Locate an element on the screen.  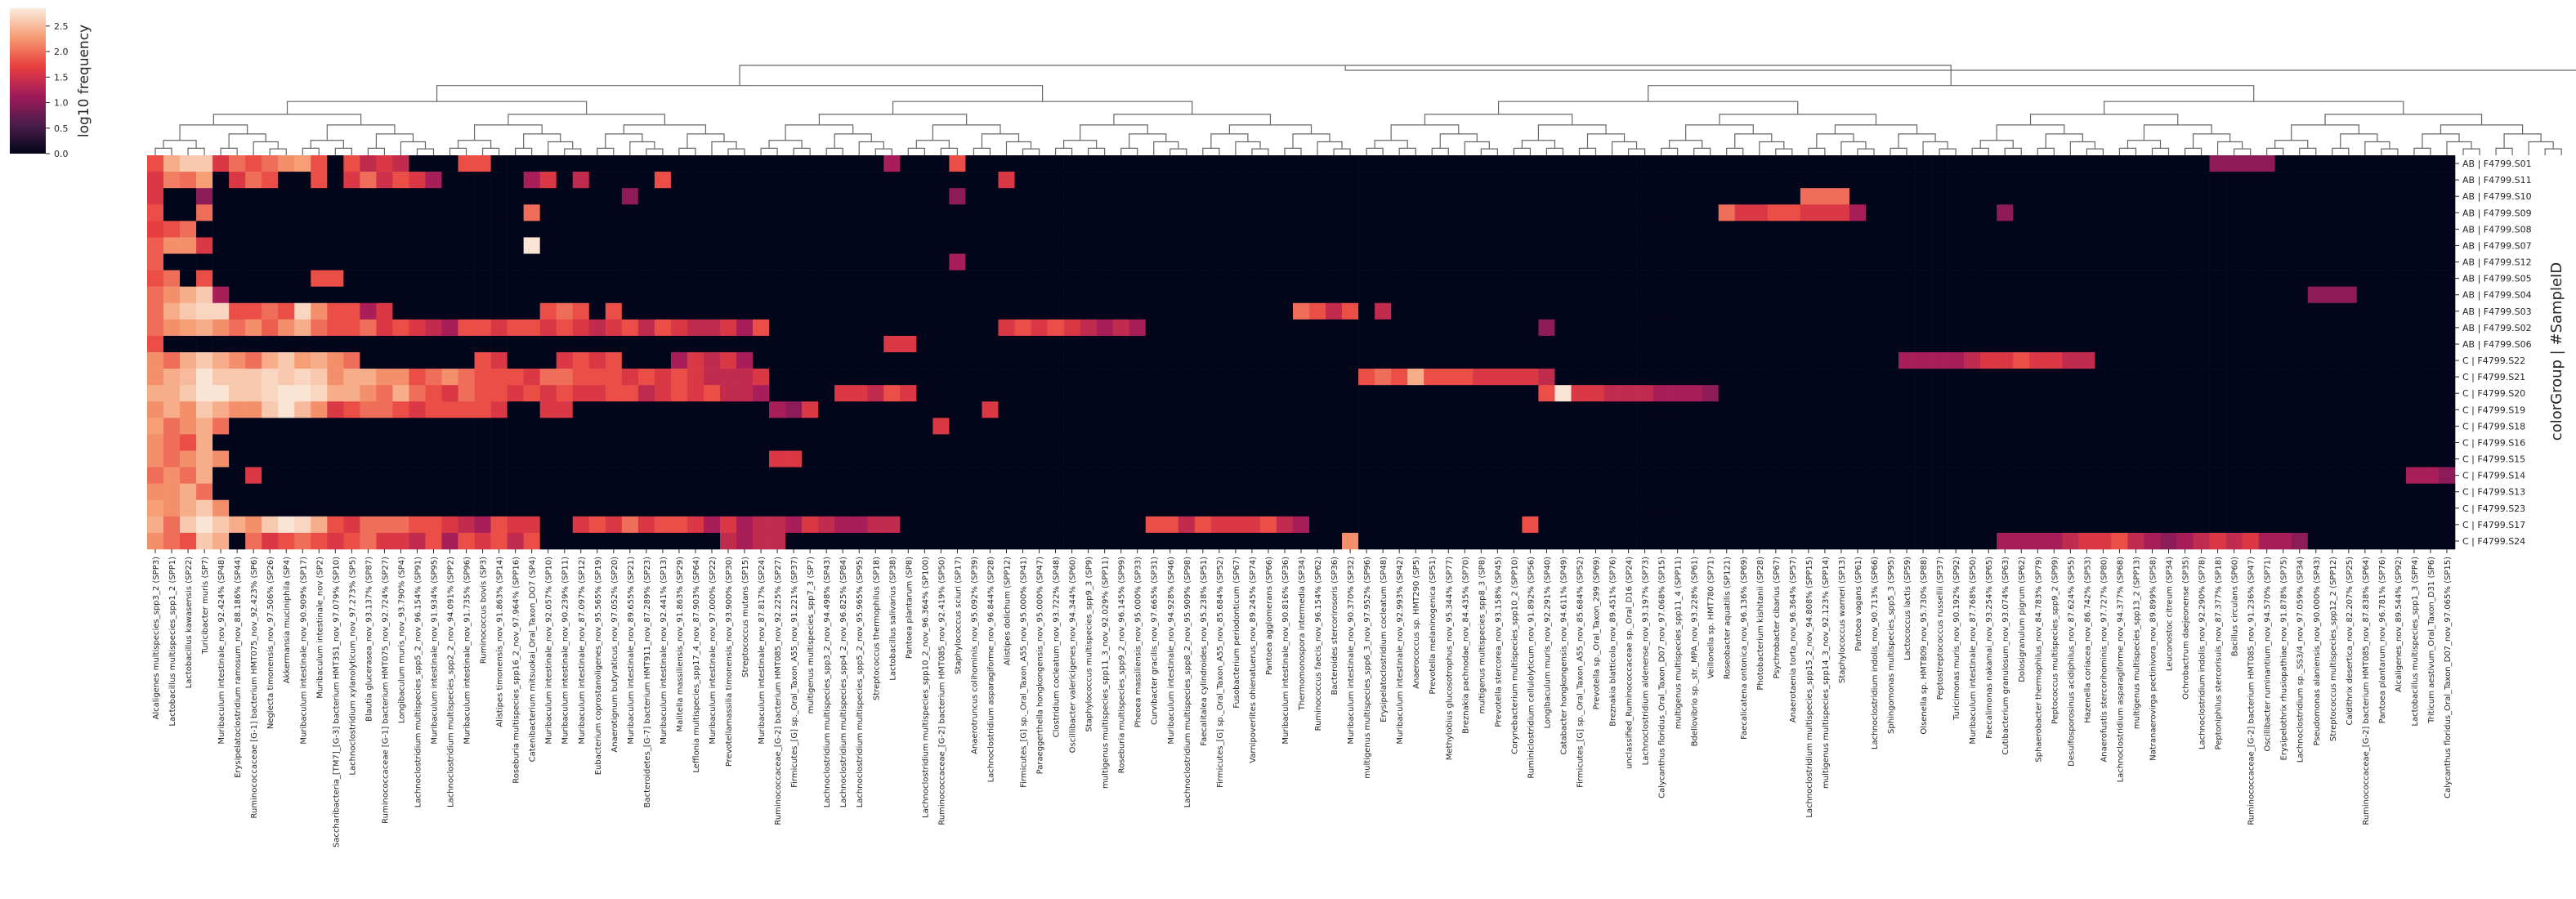
column-label: Blautia glucerasea_nov_93.137% (SP87) is located at coordinates (368, 639).